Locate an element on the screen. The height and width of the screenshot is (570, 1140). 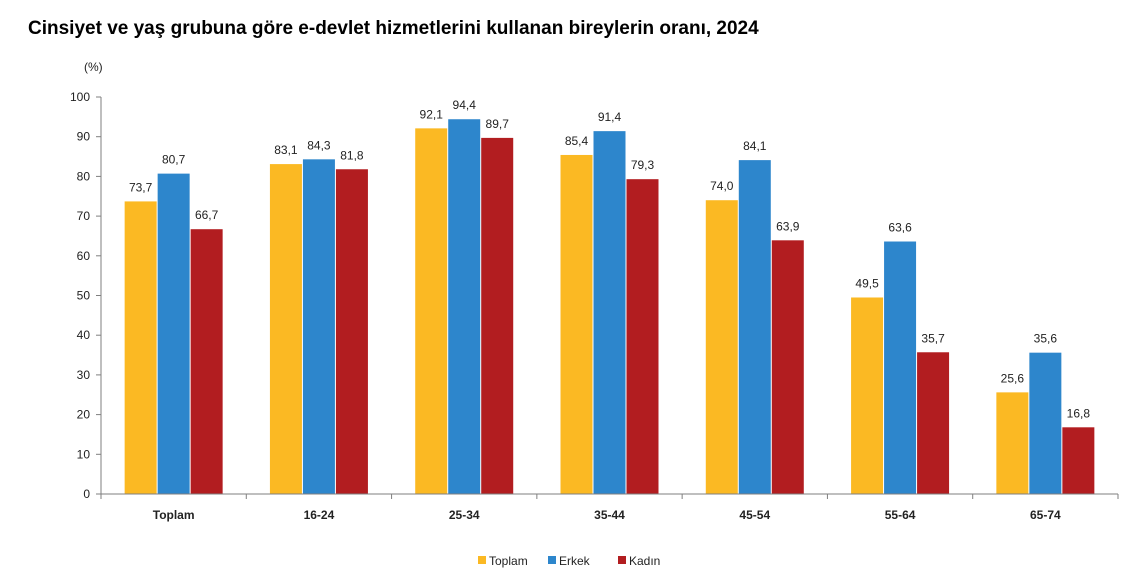
data-label: 25,6 is located at coordinates (1013, 378).